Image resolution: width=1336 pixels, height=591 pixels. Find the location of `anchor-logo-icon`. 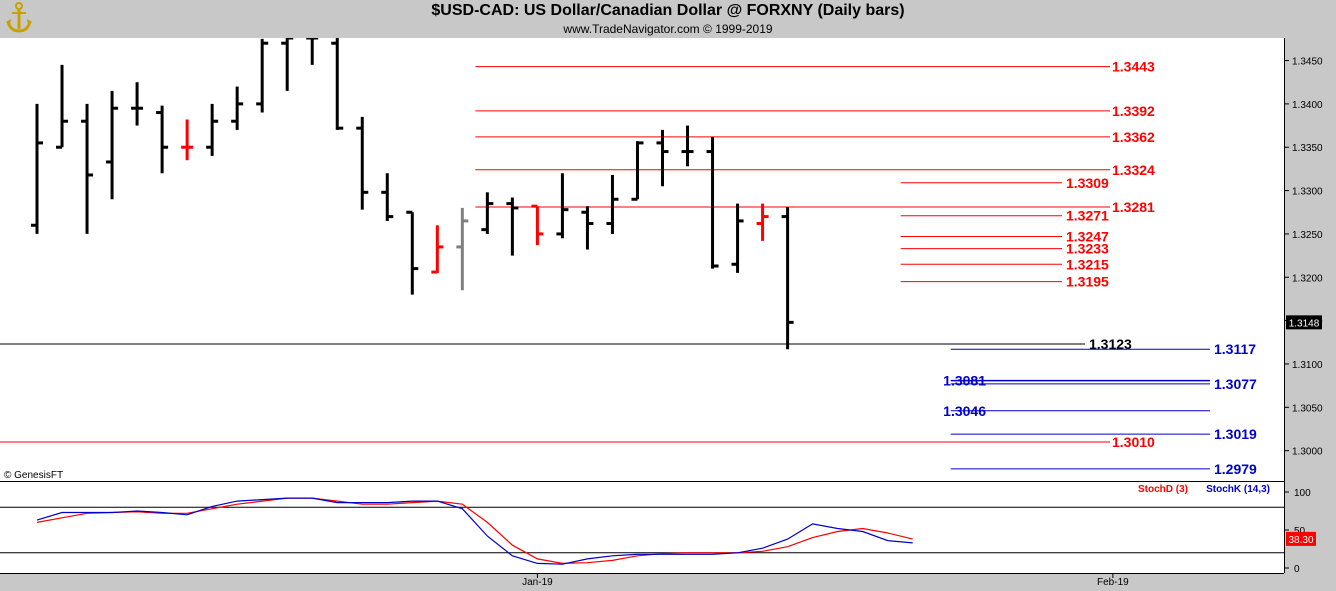

anchor-logo-icon is located at coordinates (19, 17).